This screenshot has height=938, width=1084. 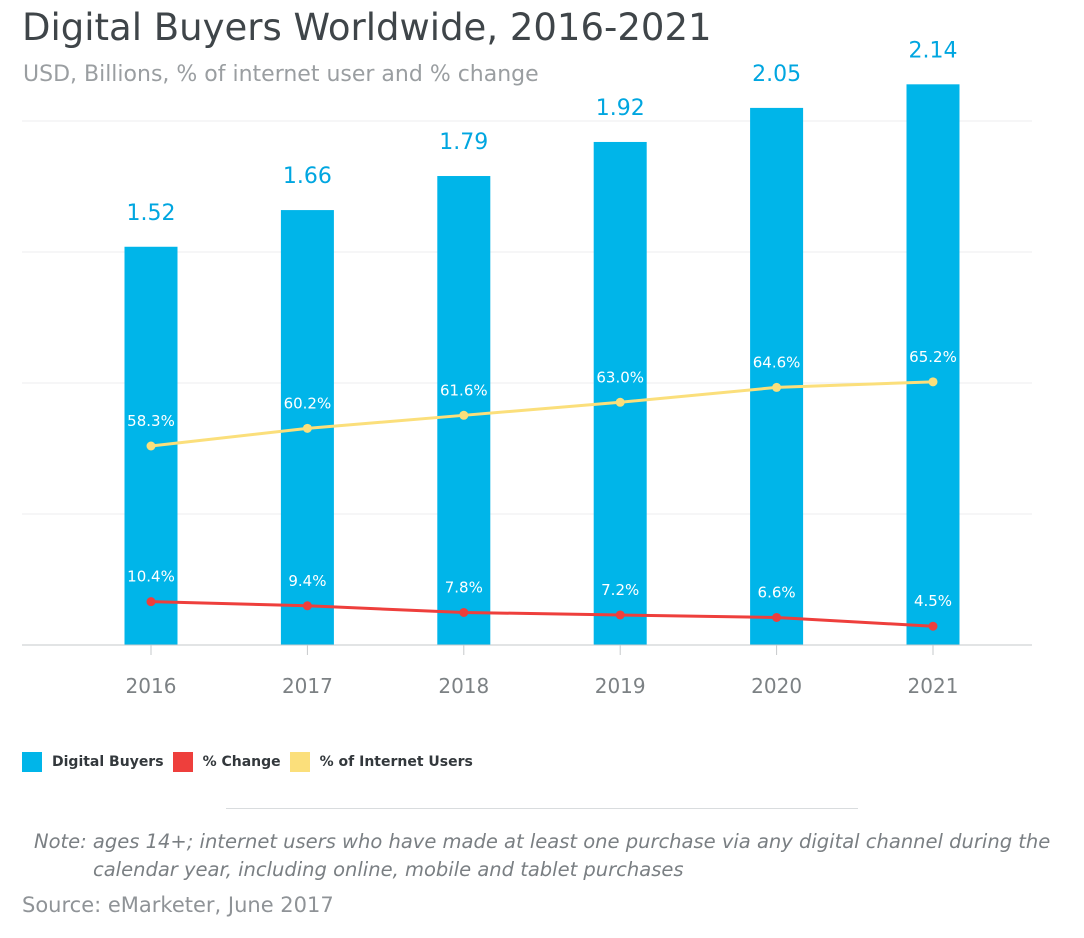 What do you see at coordinates (542, 614) in the screenshot?
I see `pct-change-line` at bounding box center [542, 614].